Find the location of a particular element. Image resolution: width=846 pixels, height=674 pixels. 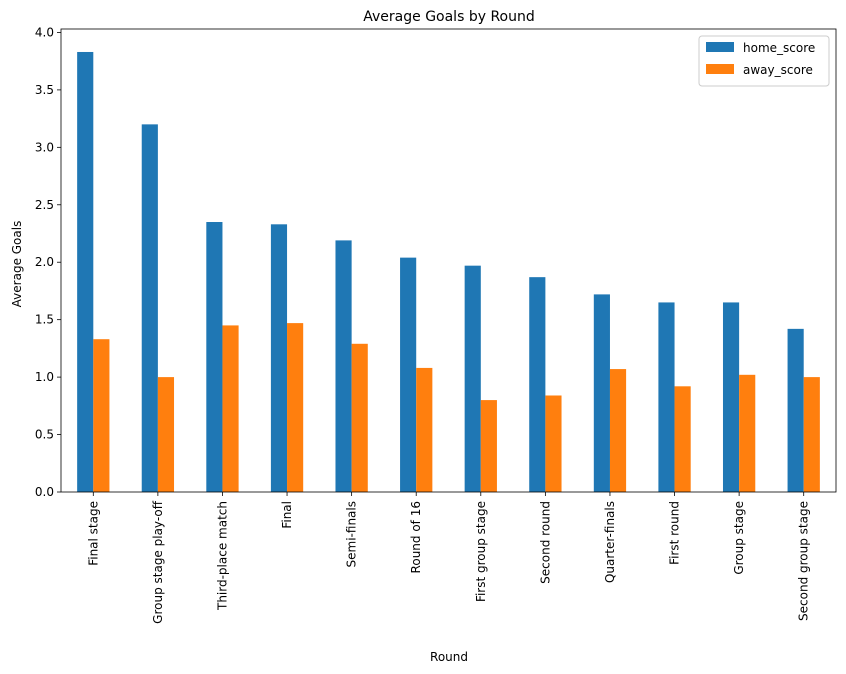

y-axis-title: Average Goals is located at coordinates (17, 264).